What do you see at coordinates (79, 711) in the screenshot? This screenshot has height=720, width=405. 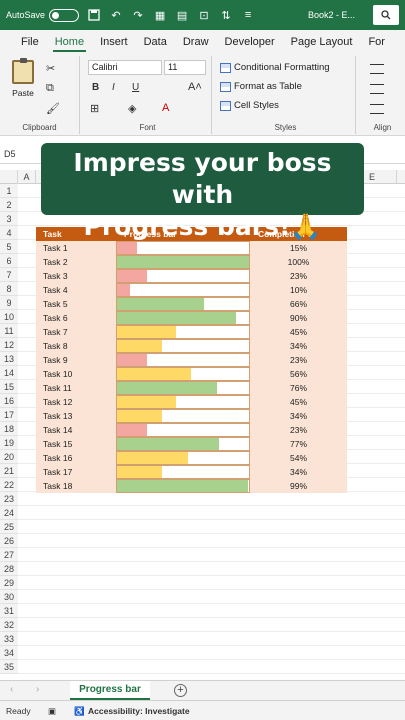 I see `accessibility-icon: ♿` at bounding box center [79, 711].